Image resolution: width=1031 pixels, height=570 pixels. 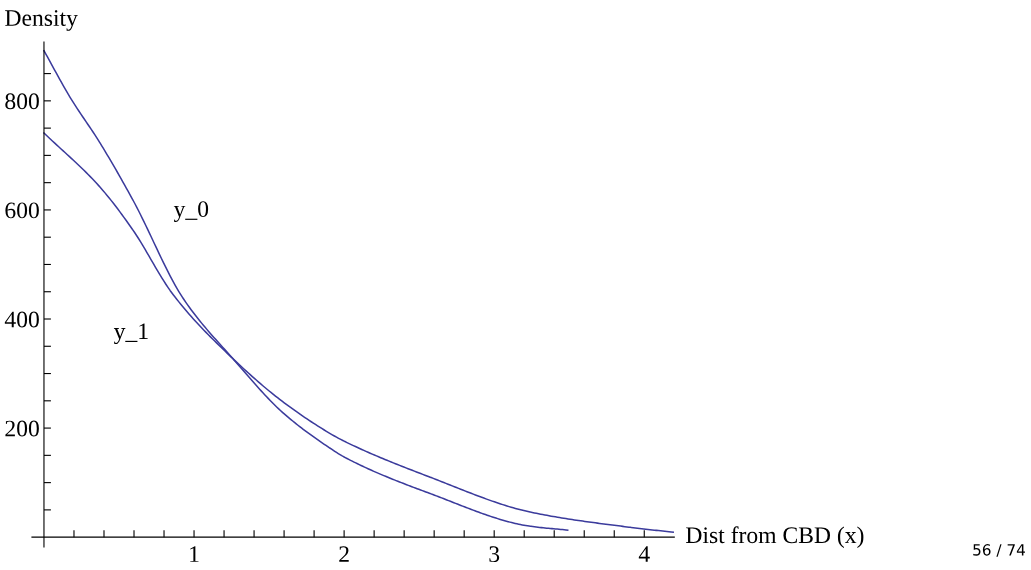 I want to click on y-tick-label: 400, so click(x=21, y=319).